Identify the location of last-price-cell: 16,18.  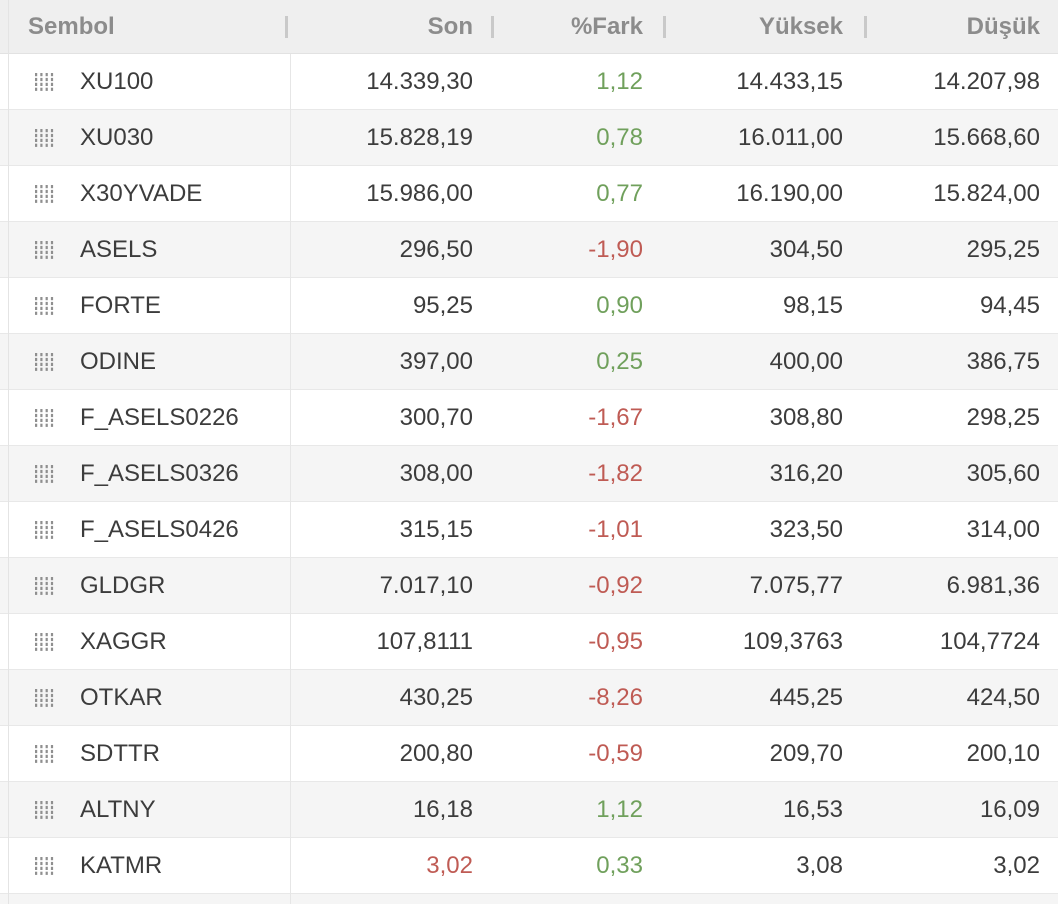
(442, 809).